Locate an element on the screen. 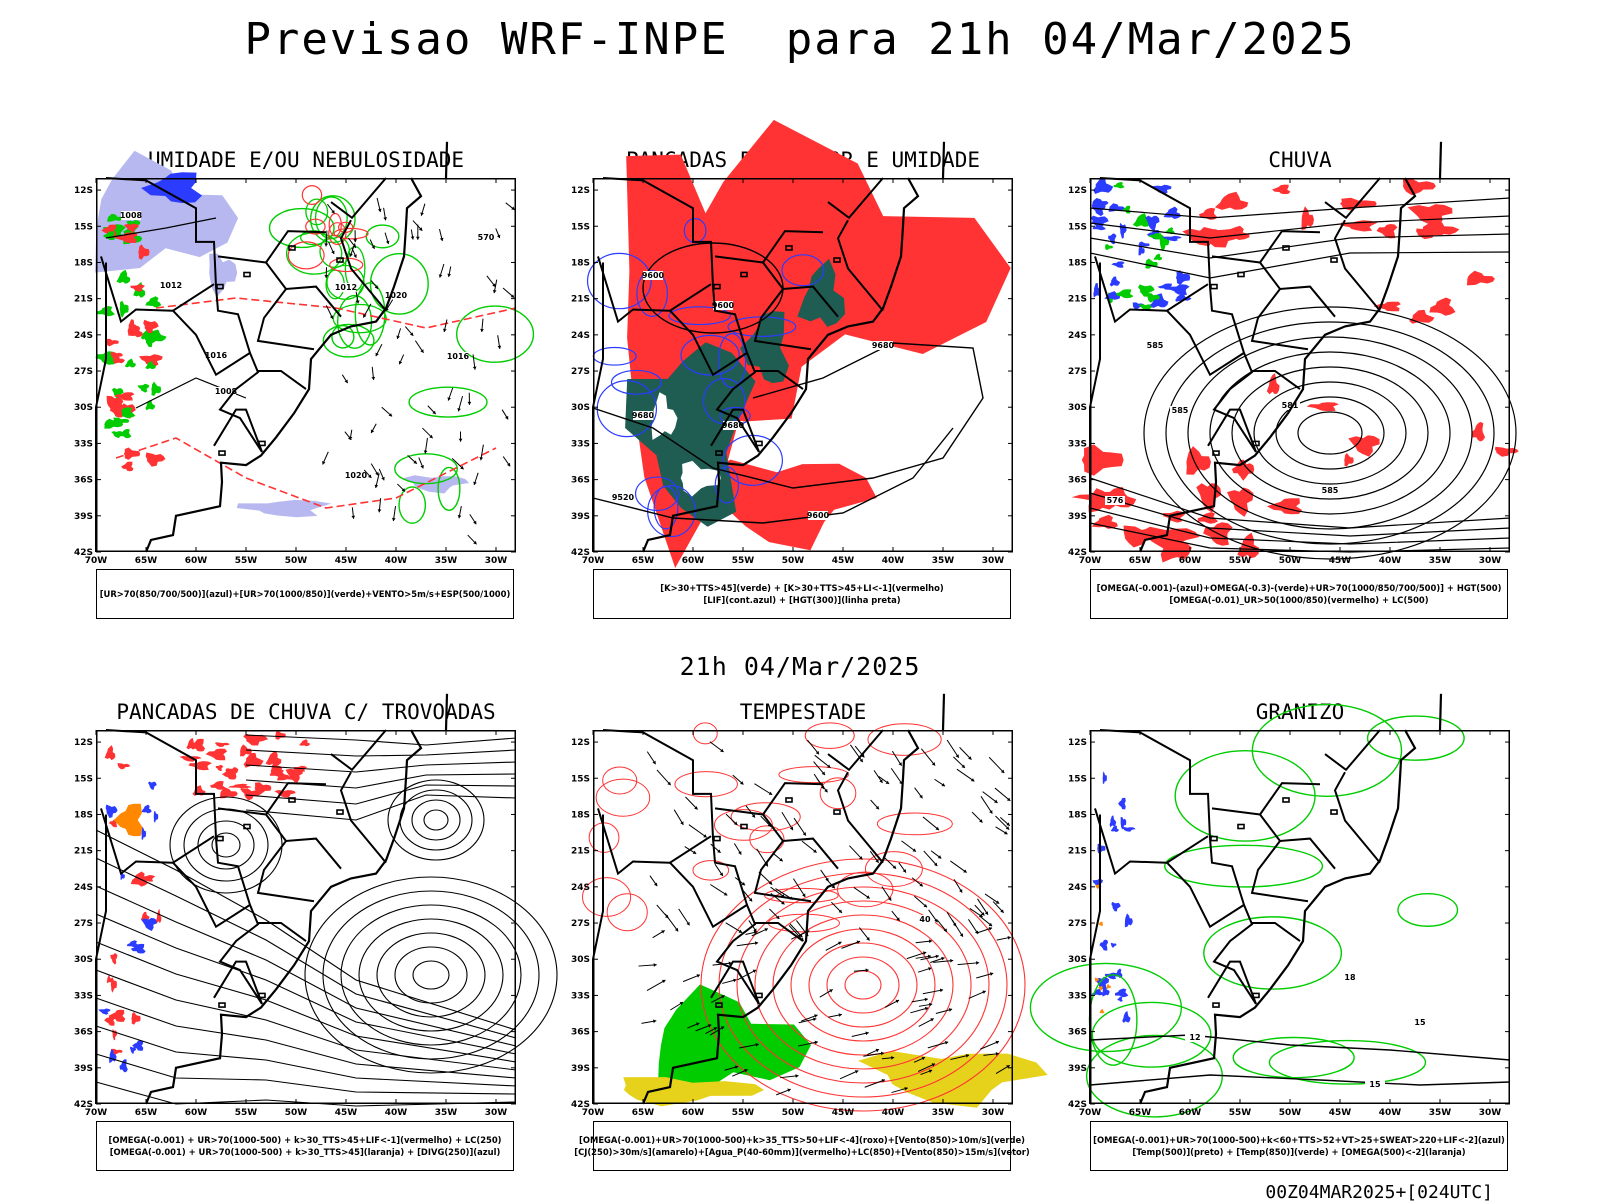 The height and width of the screenshot is (1203, 1600). lon-label: 45W is located at coordinates (1340, 1113).